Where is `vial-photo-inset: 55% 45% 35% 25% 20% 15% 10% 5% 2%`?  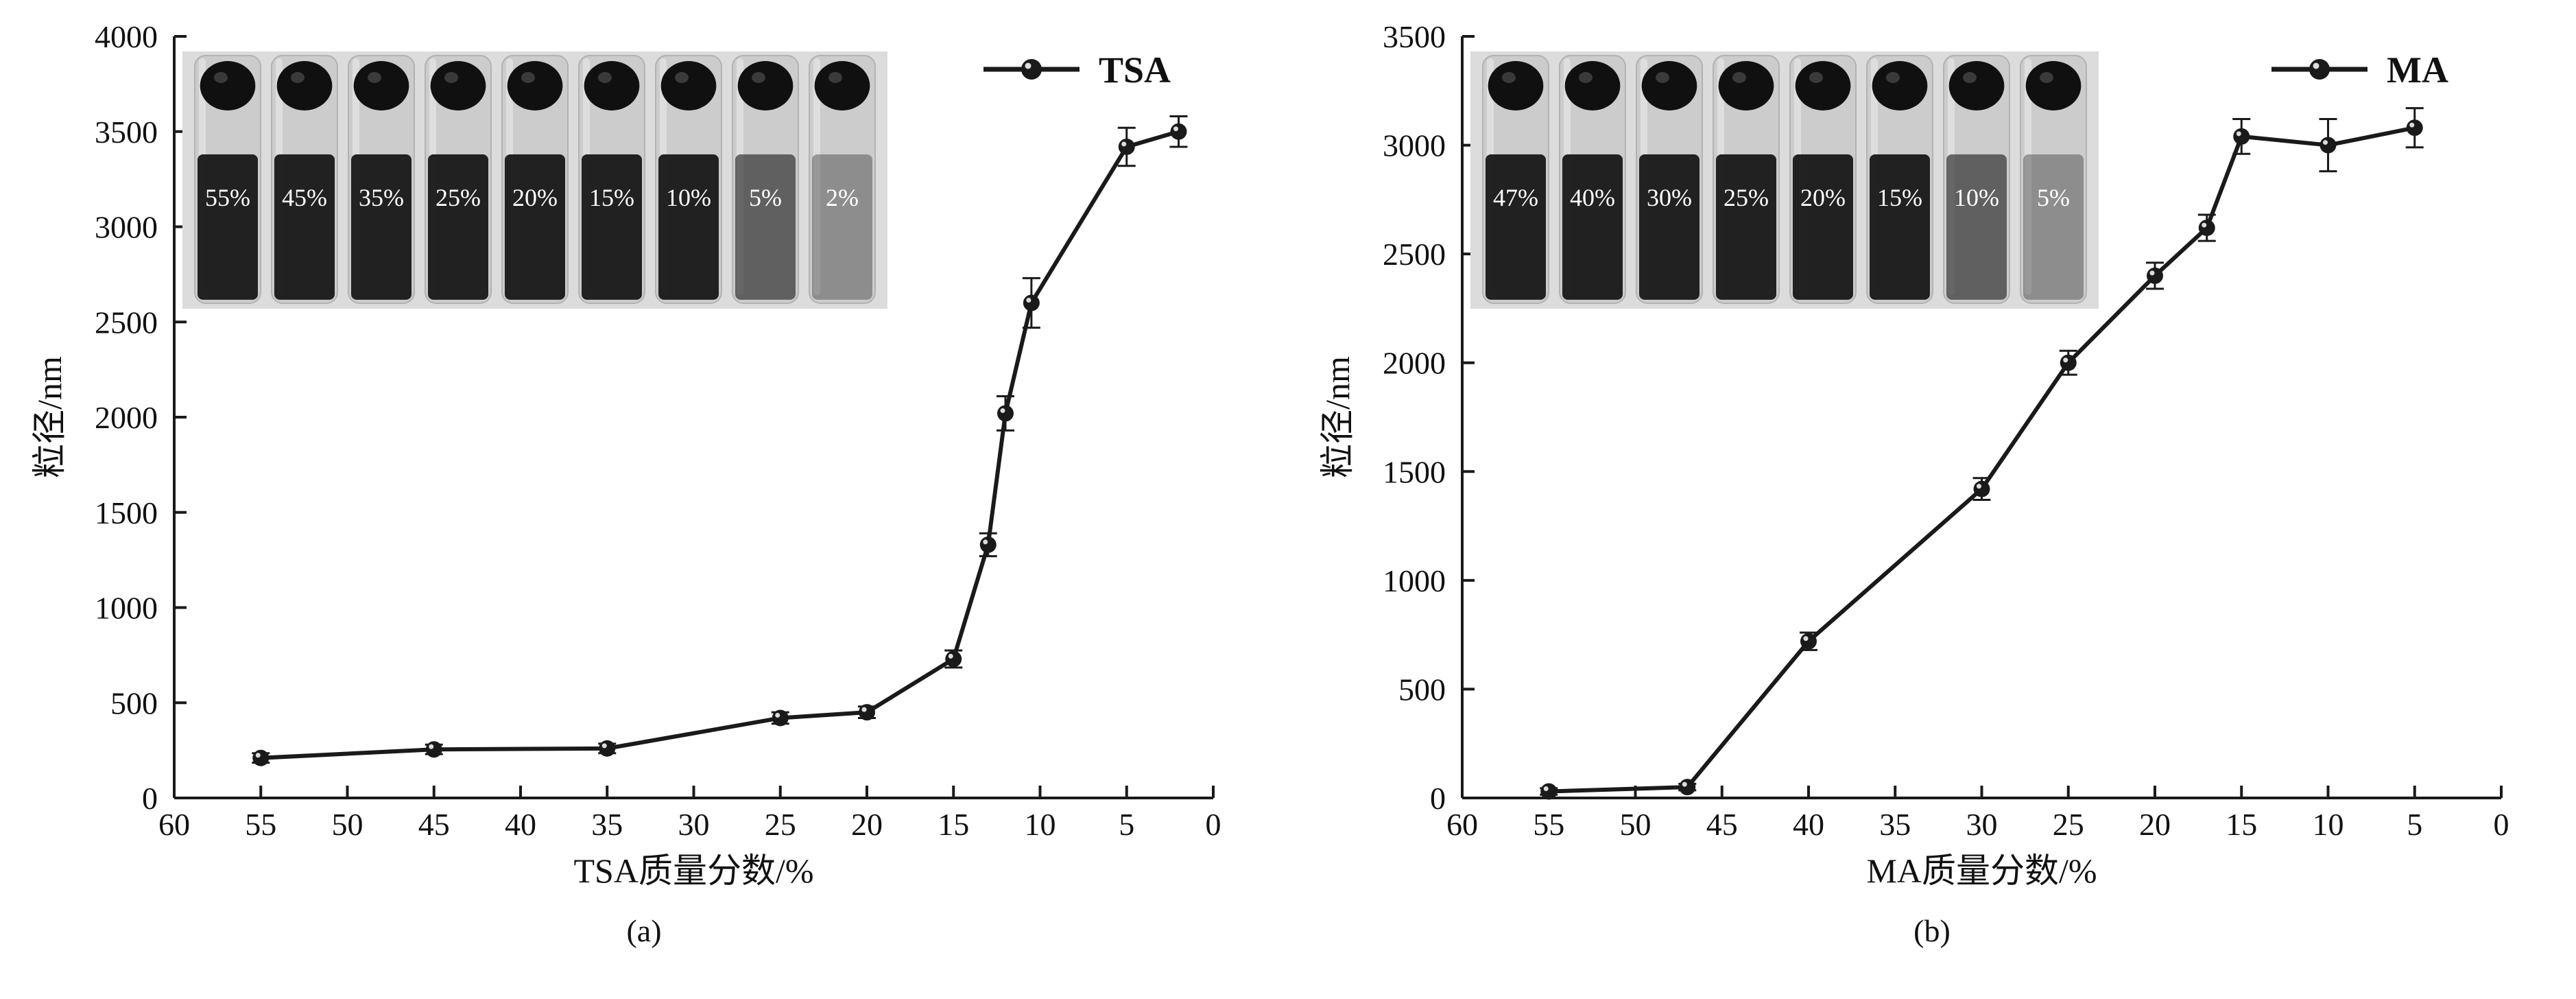
vial-photo-inset: 55% 45% 35% 25% 20% 15% 10% 5% 2% is located at coordinates (534, 180).